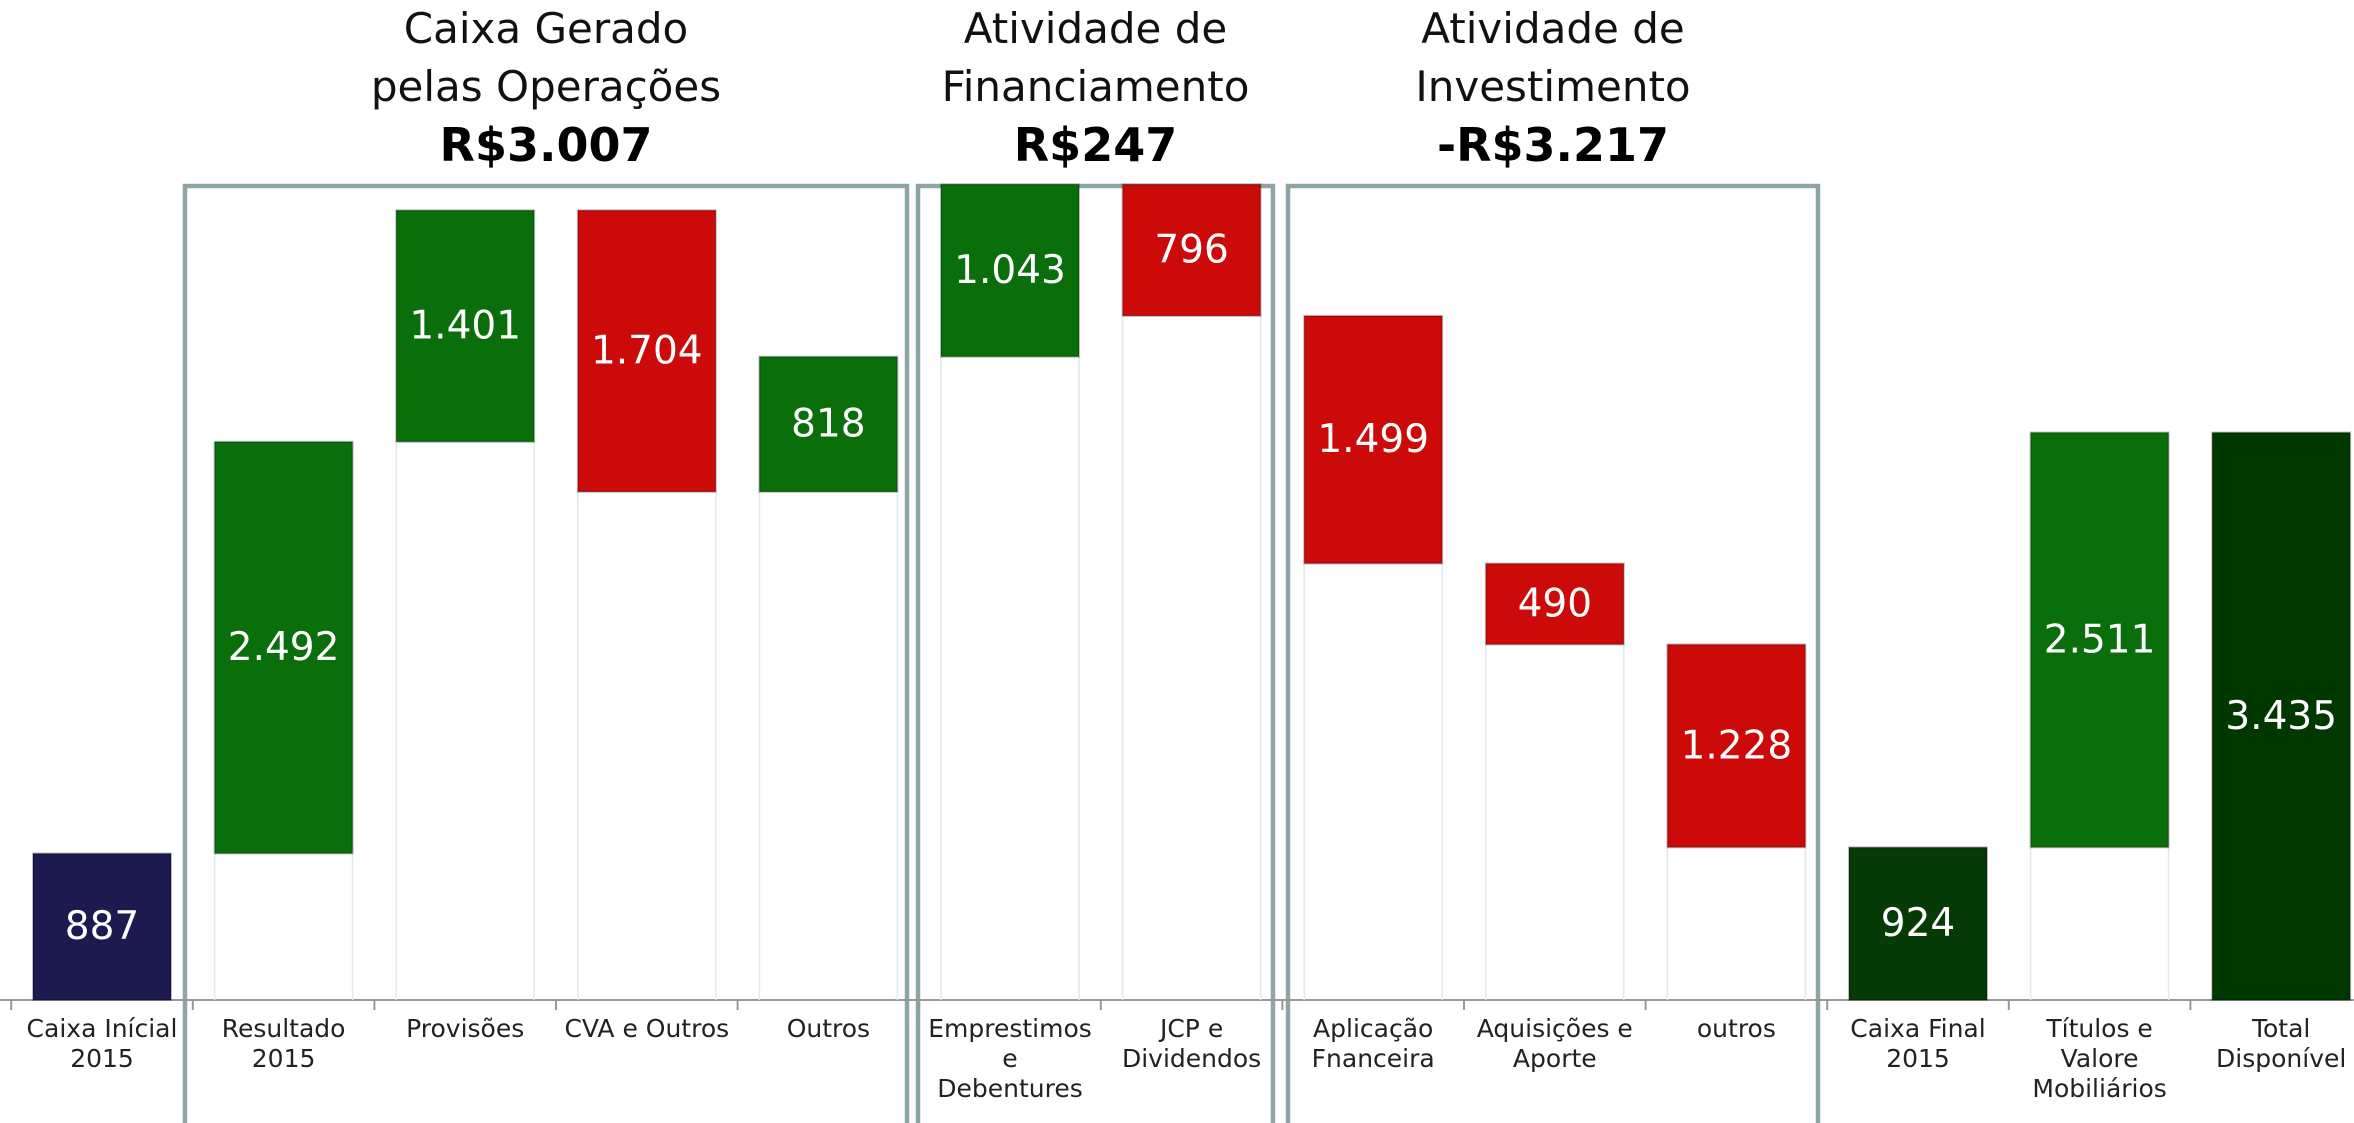  I want to click on group-total: R$247, so click(1095, 145).